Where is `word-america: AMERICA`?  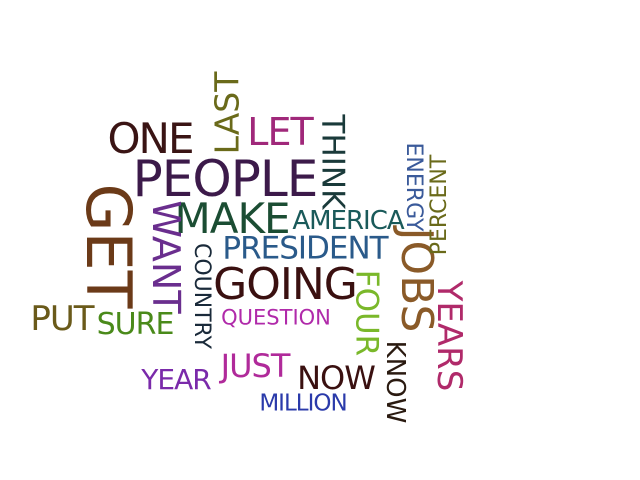 word-america: AMERICA is located at coordinates (348, 221).